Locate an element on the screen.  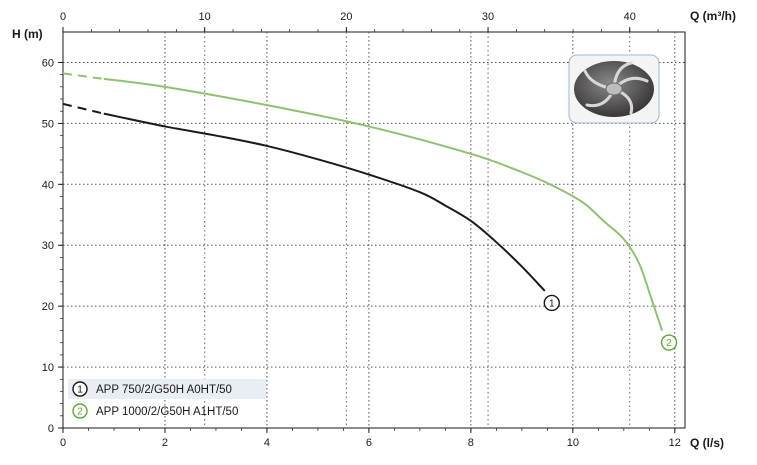
x-axis-top-title: Q (m³/h) is located at coordinates (713, 16).